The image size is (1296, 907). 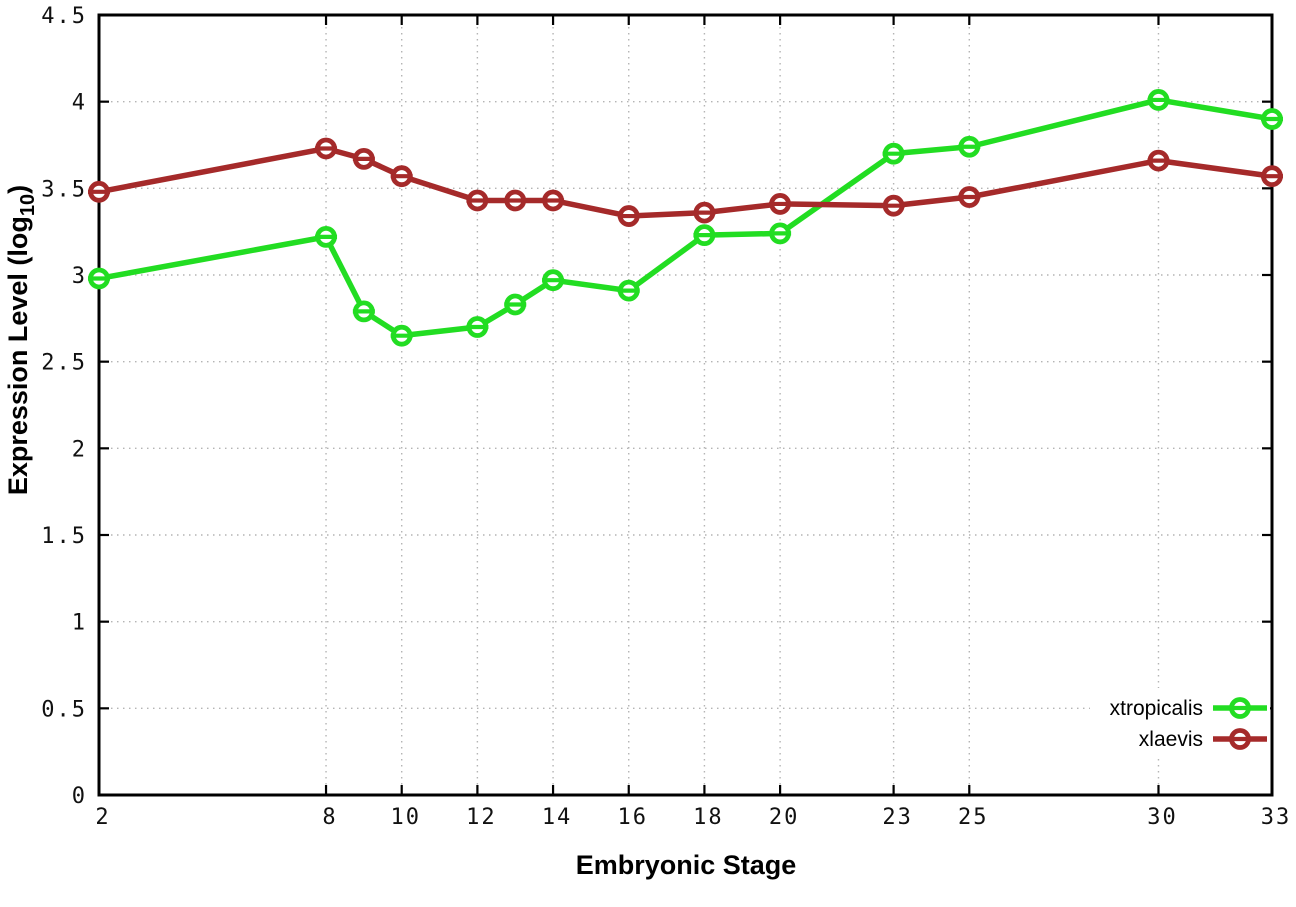 I want to click on tick-label-x-12: 12, so click(x=481, y=817).